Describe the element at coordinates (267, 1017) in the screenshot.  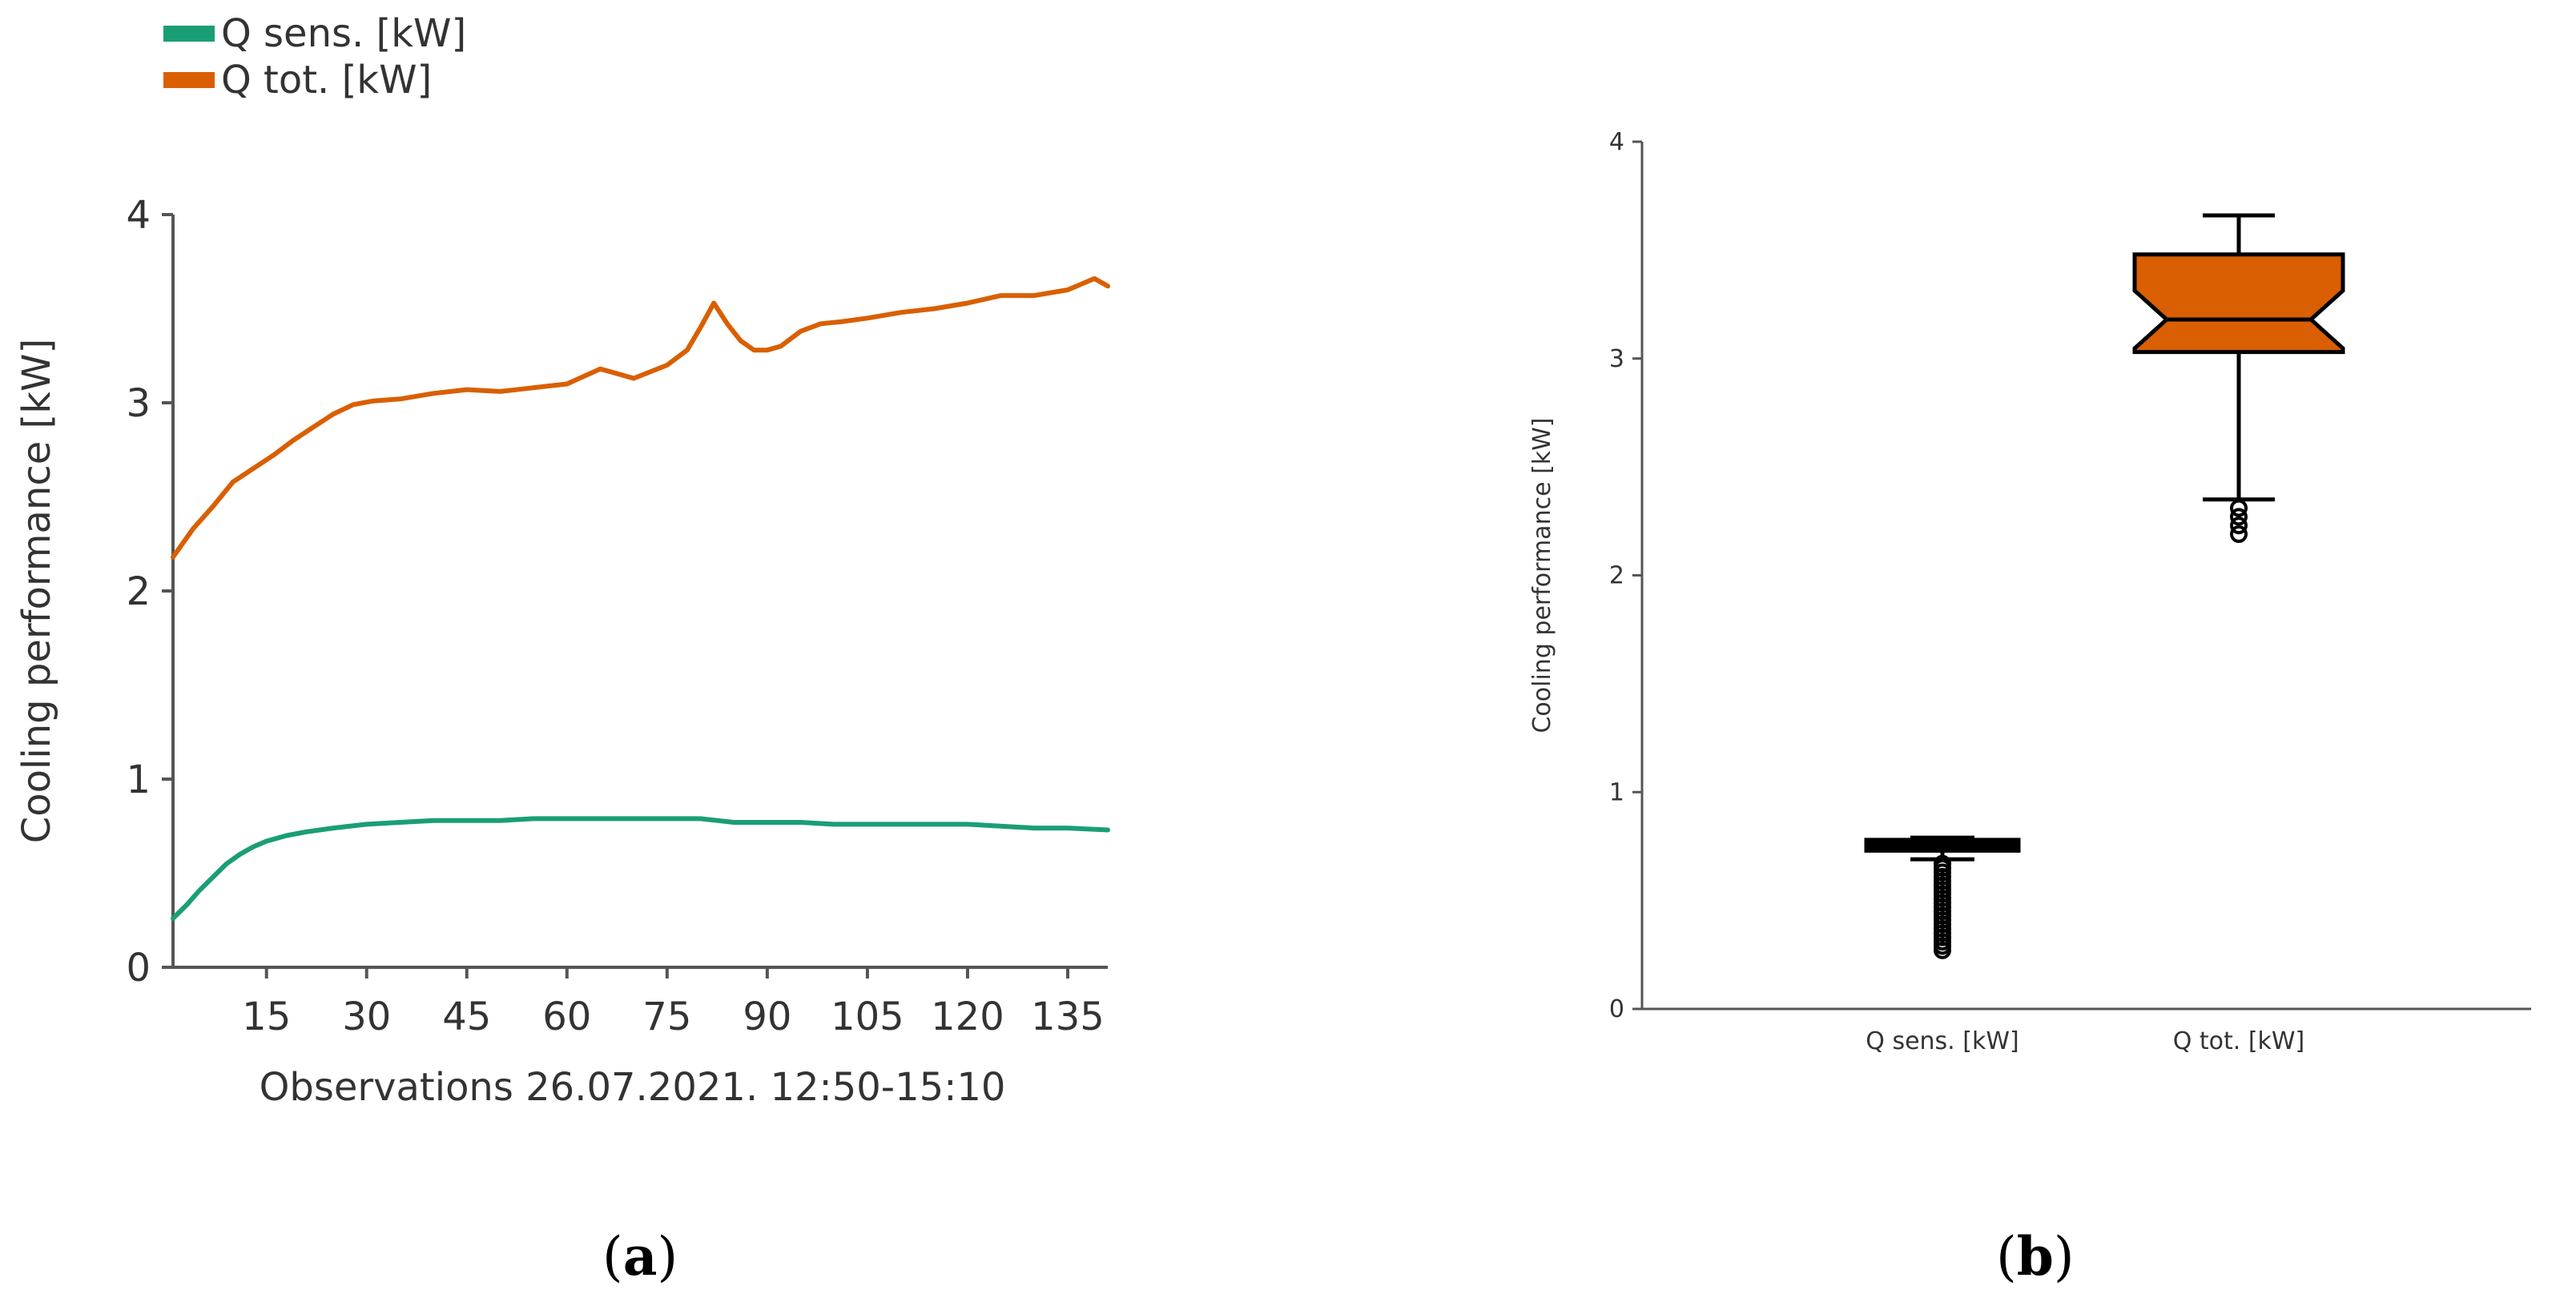
I see `x-tick-label: 15` at that location.